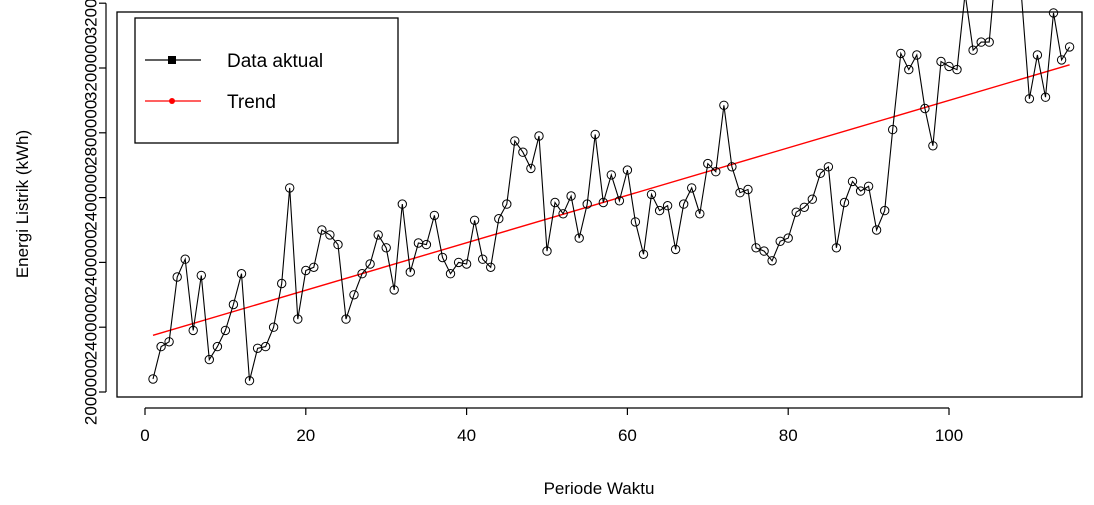  Describe the element at coordinates (91, 133) in the screenshot. I see `y-tick-label: 2800000` at that location.